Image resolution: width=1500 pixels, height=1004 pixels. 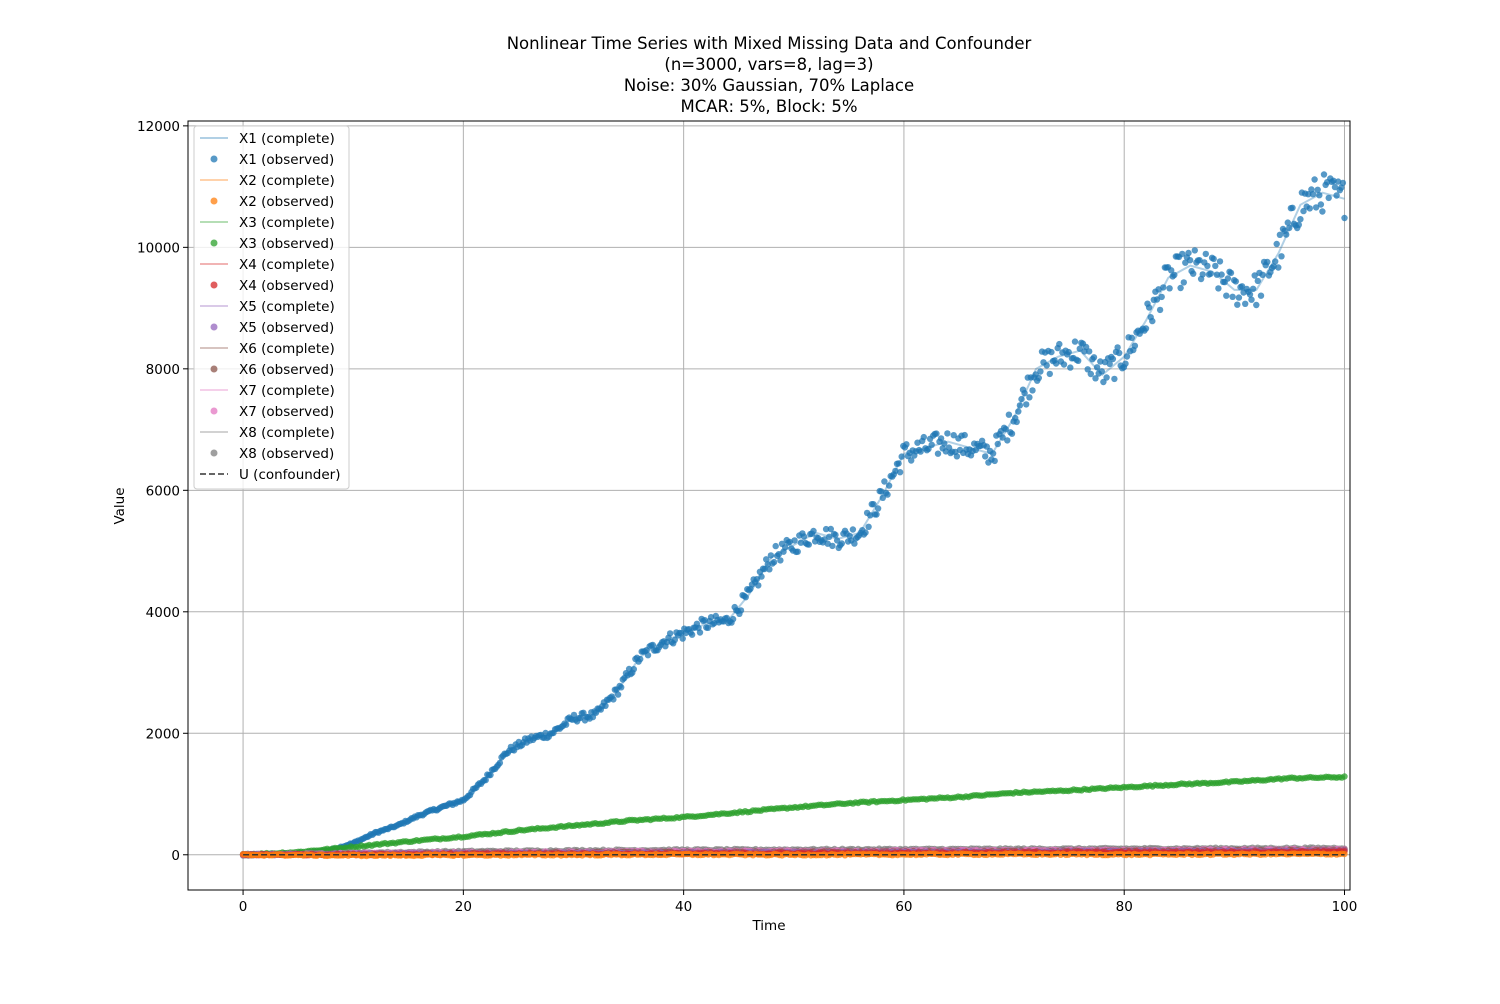 What do you see at coordinates (793, 816) in the screenshot?
I see `series-x3` at bounding box center [793, 816].